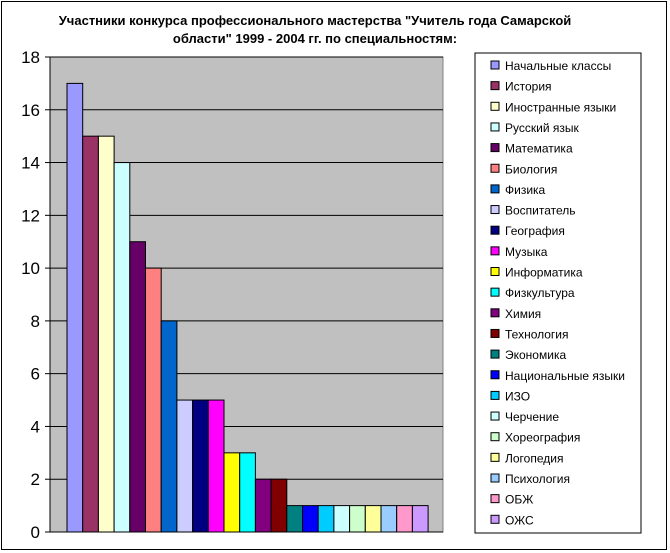 The height and width of the screenshot is (553, 670). I want to click on legend-label: Русский язык, so click(542, 128).